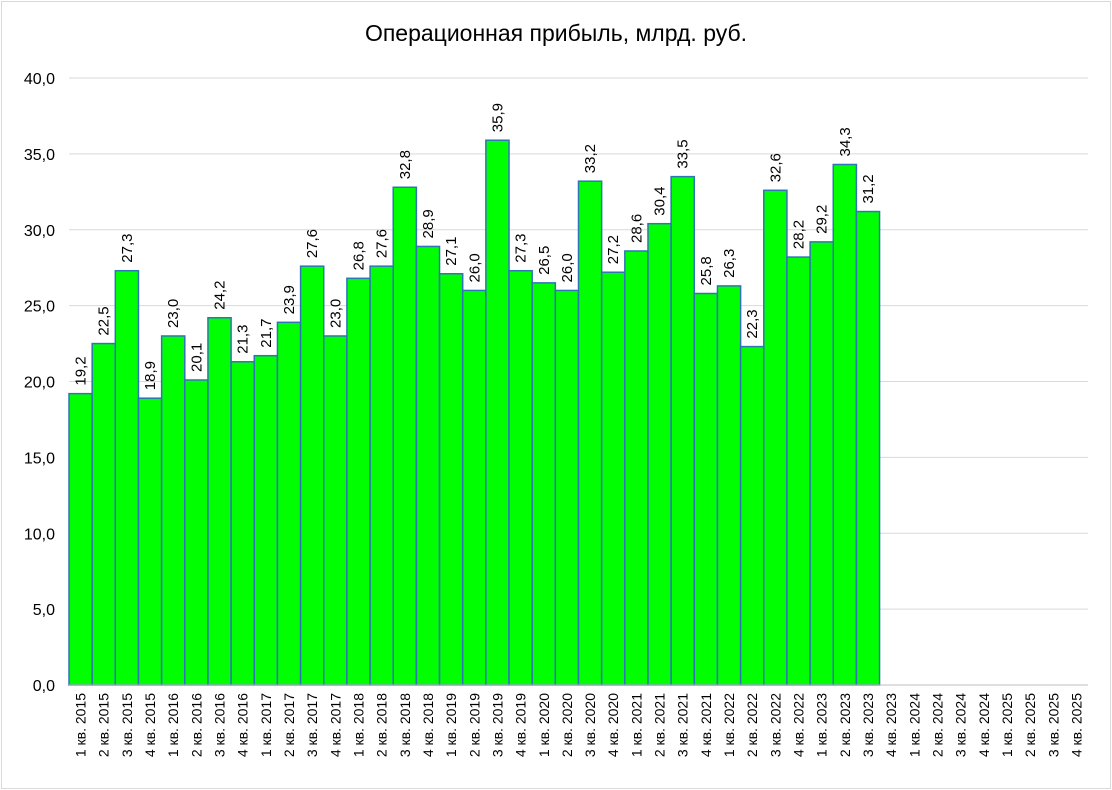  I want to click on data-label: 26,5, so click(544, 260).